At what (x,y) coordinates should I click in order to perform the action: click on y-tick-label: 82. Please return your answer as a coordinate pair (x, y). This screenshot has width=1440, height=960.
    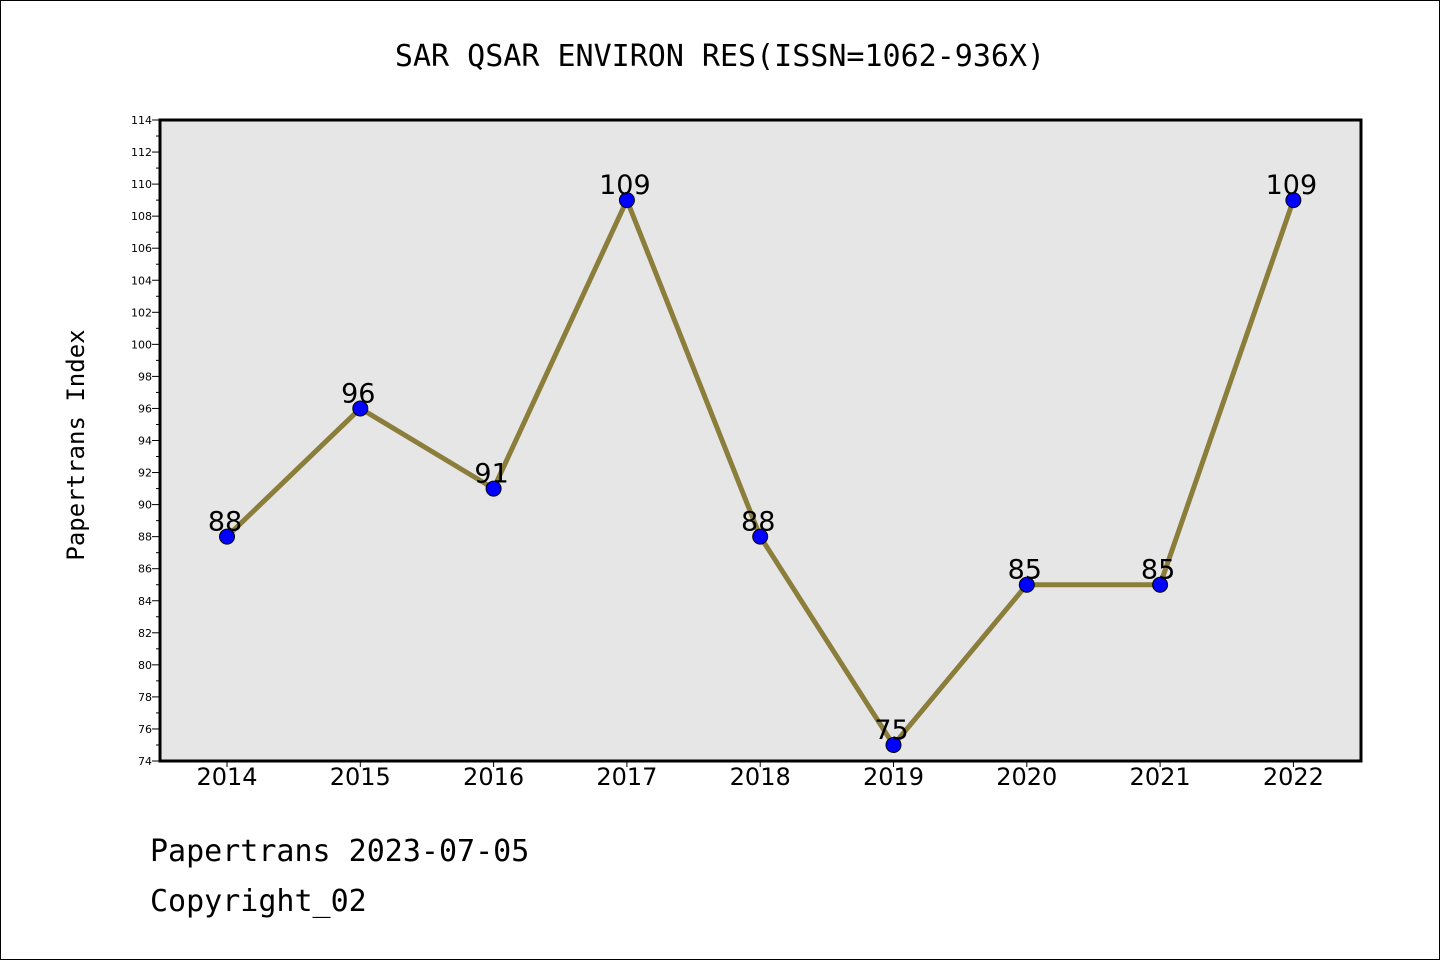
    Looking at the image, I should click on (145, 633).